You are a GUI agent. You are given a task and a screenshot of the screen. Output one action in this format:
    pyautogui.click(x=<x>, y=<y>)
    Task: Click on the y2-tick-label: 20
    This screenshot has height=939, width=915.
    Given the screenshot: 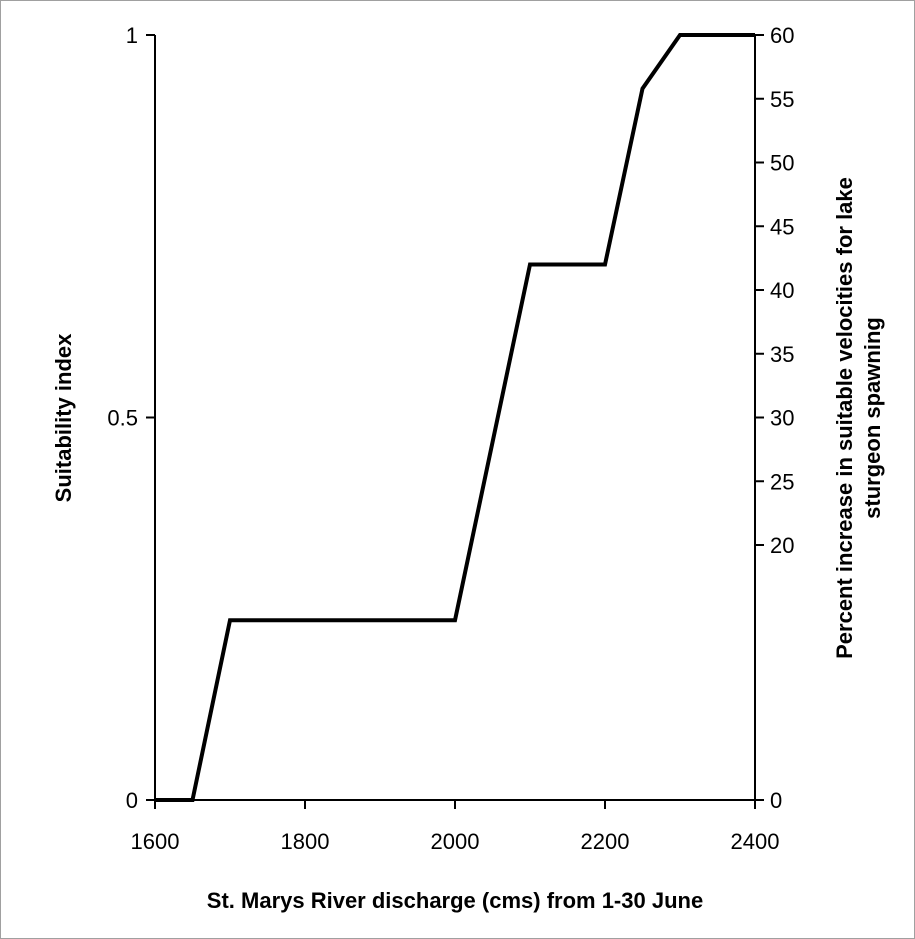 What is the action you would take?
    pyautogui.click(x=782, y=545)
    